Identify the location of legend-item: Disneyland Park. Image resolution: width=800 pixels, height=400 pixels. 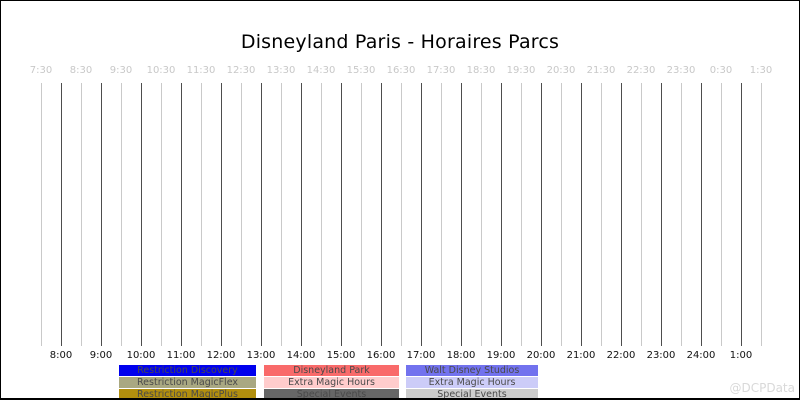
(331, 370).